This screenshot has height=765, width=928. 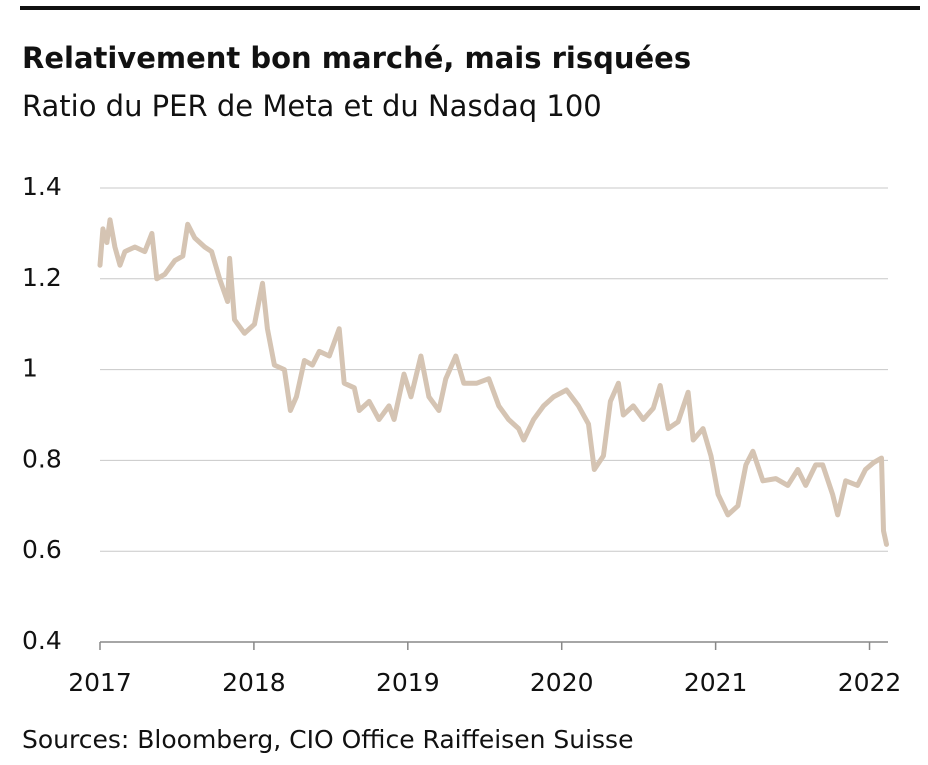 I want to click on y-tick-label: 0.6, so click(x=42, y=549).